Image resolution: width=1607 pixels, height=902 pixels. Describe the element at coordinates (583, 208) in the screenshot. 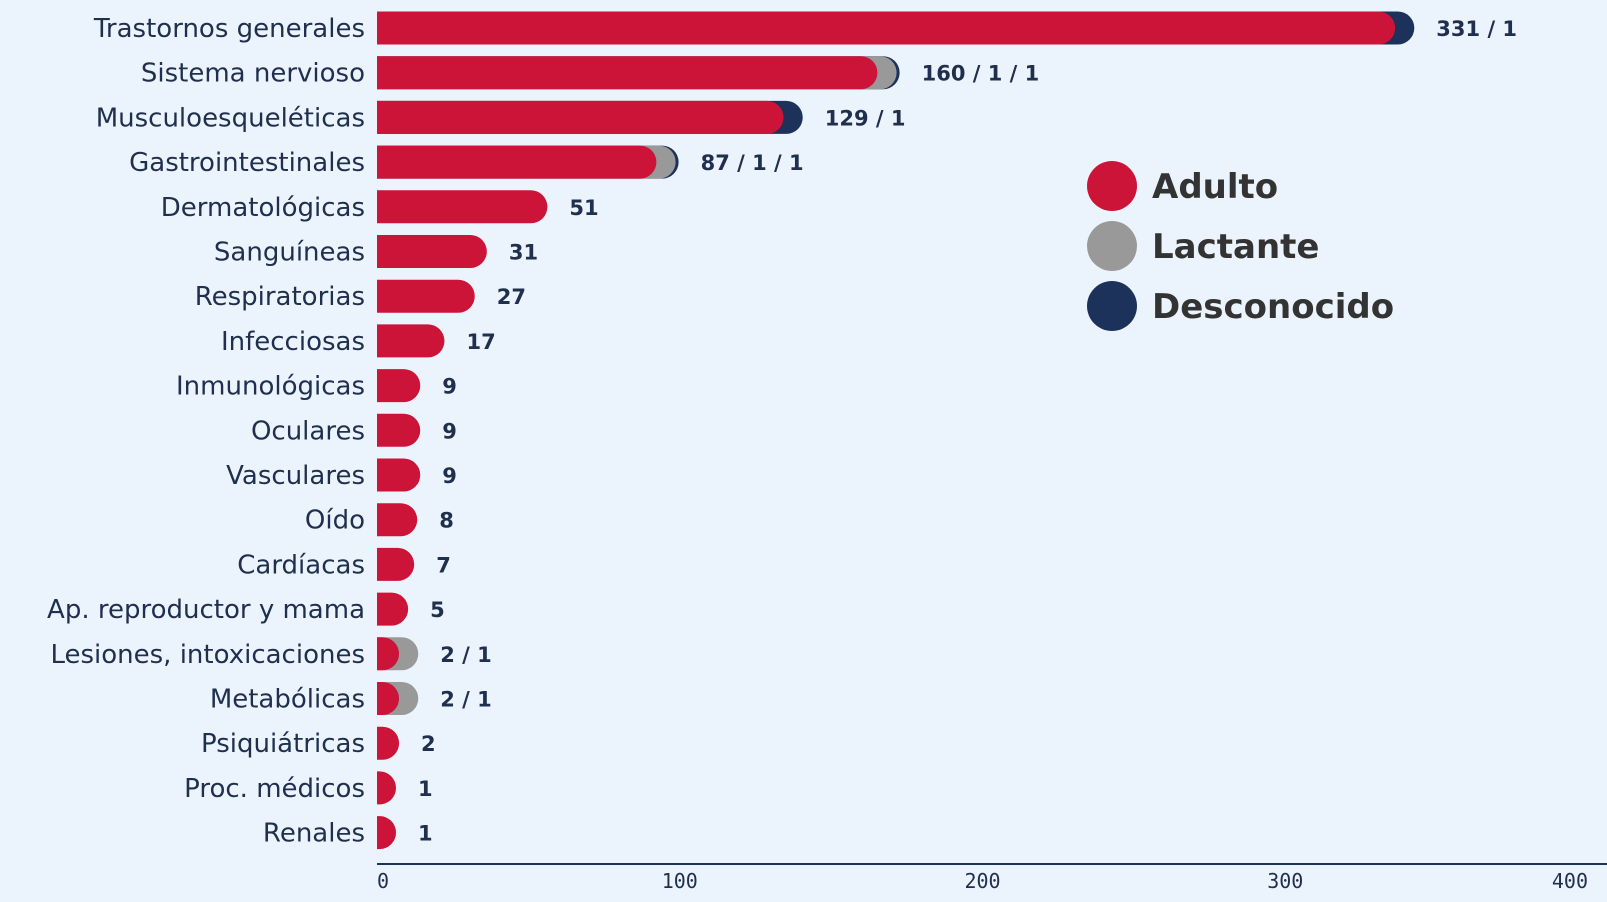

I see `value-label: 51` at that location.